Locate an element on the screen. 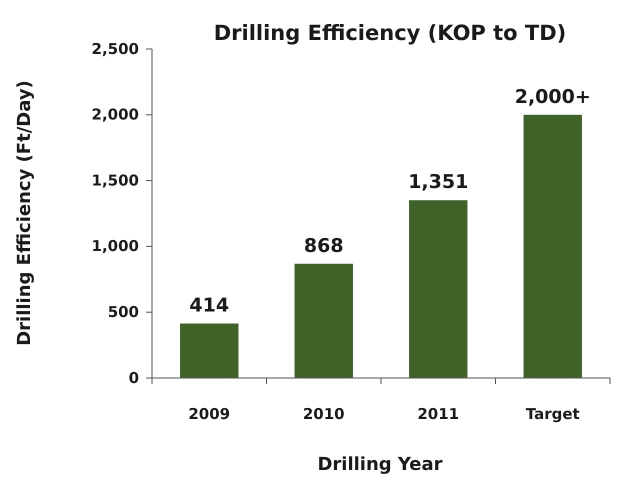 The width and height of the screenshot is (623, 482). data-label: 868 is located at coordinates (324, 245).